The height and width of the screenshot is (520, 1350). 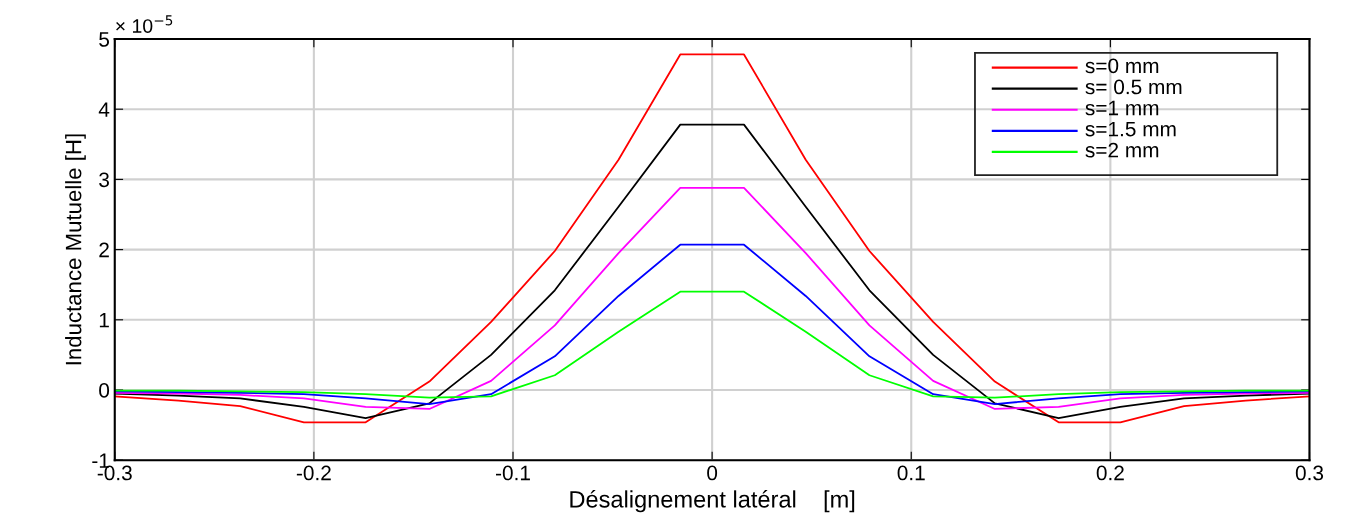 What do you see at coordinates (712, 473) in the screenshot?
I see `x-tick-label: 0` at bounding box center [712, 473].